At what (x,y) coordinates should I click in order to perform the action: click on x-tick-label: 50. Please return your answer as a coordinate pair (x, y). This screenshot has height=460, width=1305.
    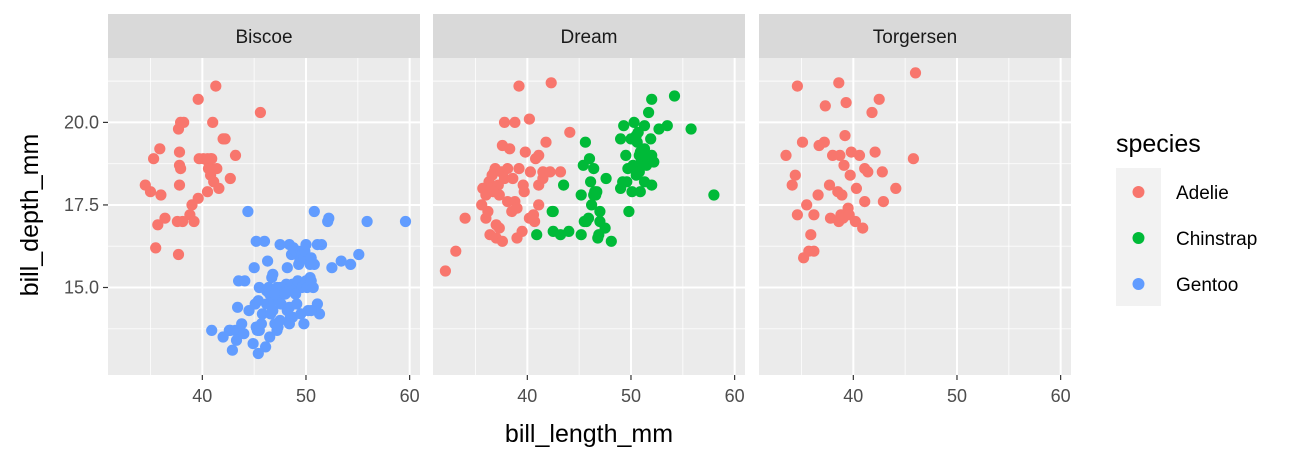
    Looking at the image, I should click on (306, 396).